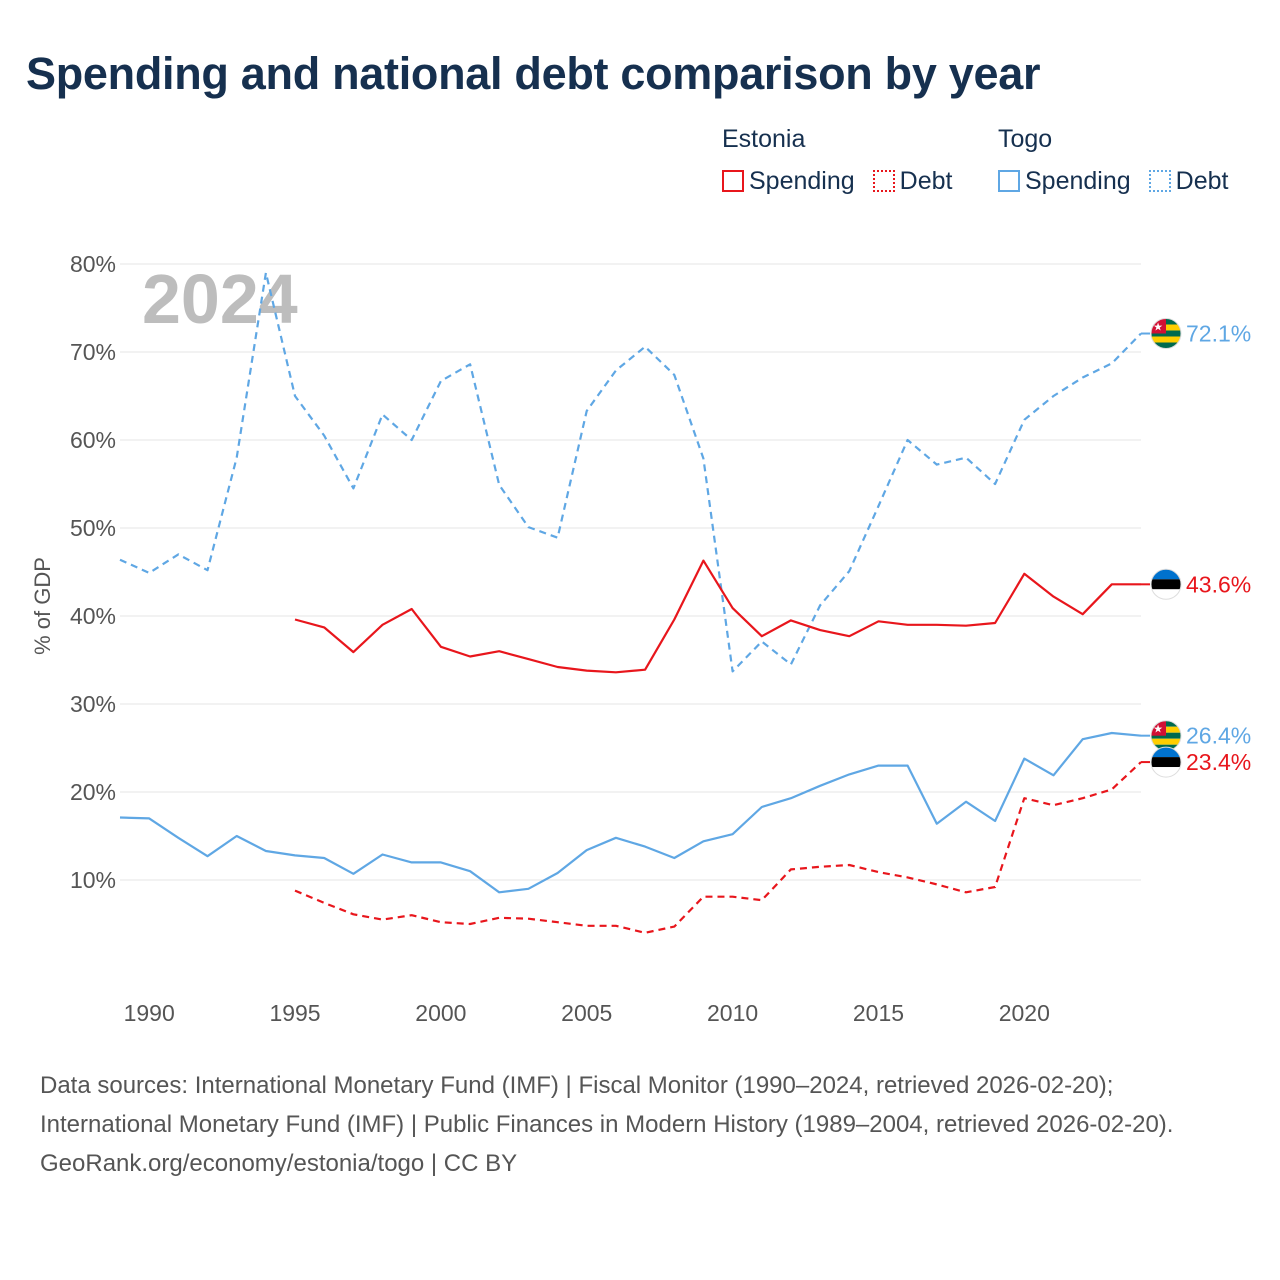 The height and width of the screenshot is (1280, 1280). What do you see at coordinates (1113, 160) in the screenshot?
I see `legend-group-togo: Togo Spending Debt` at bounding box center [1113, 160].